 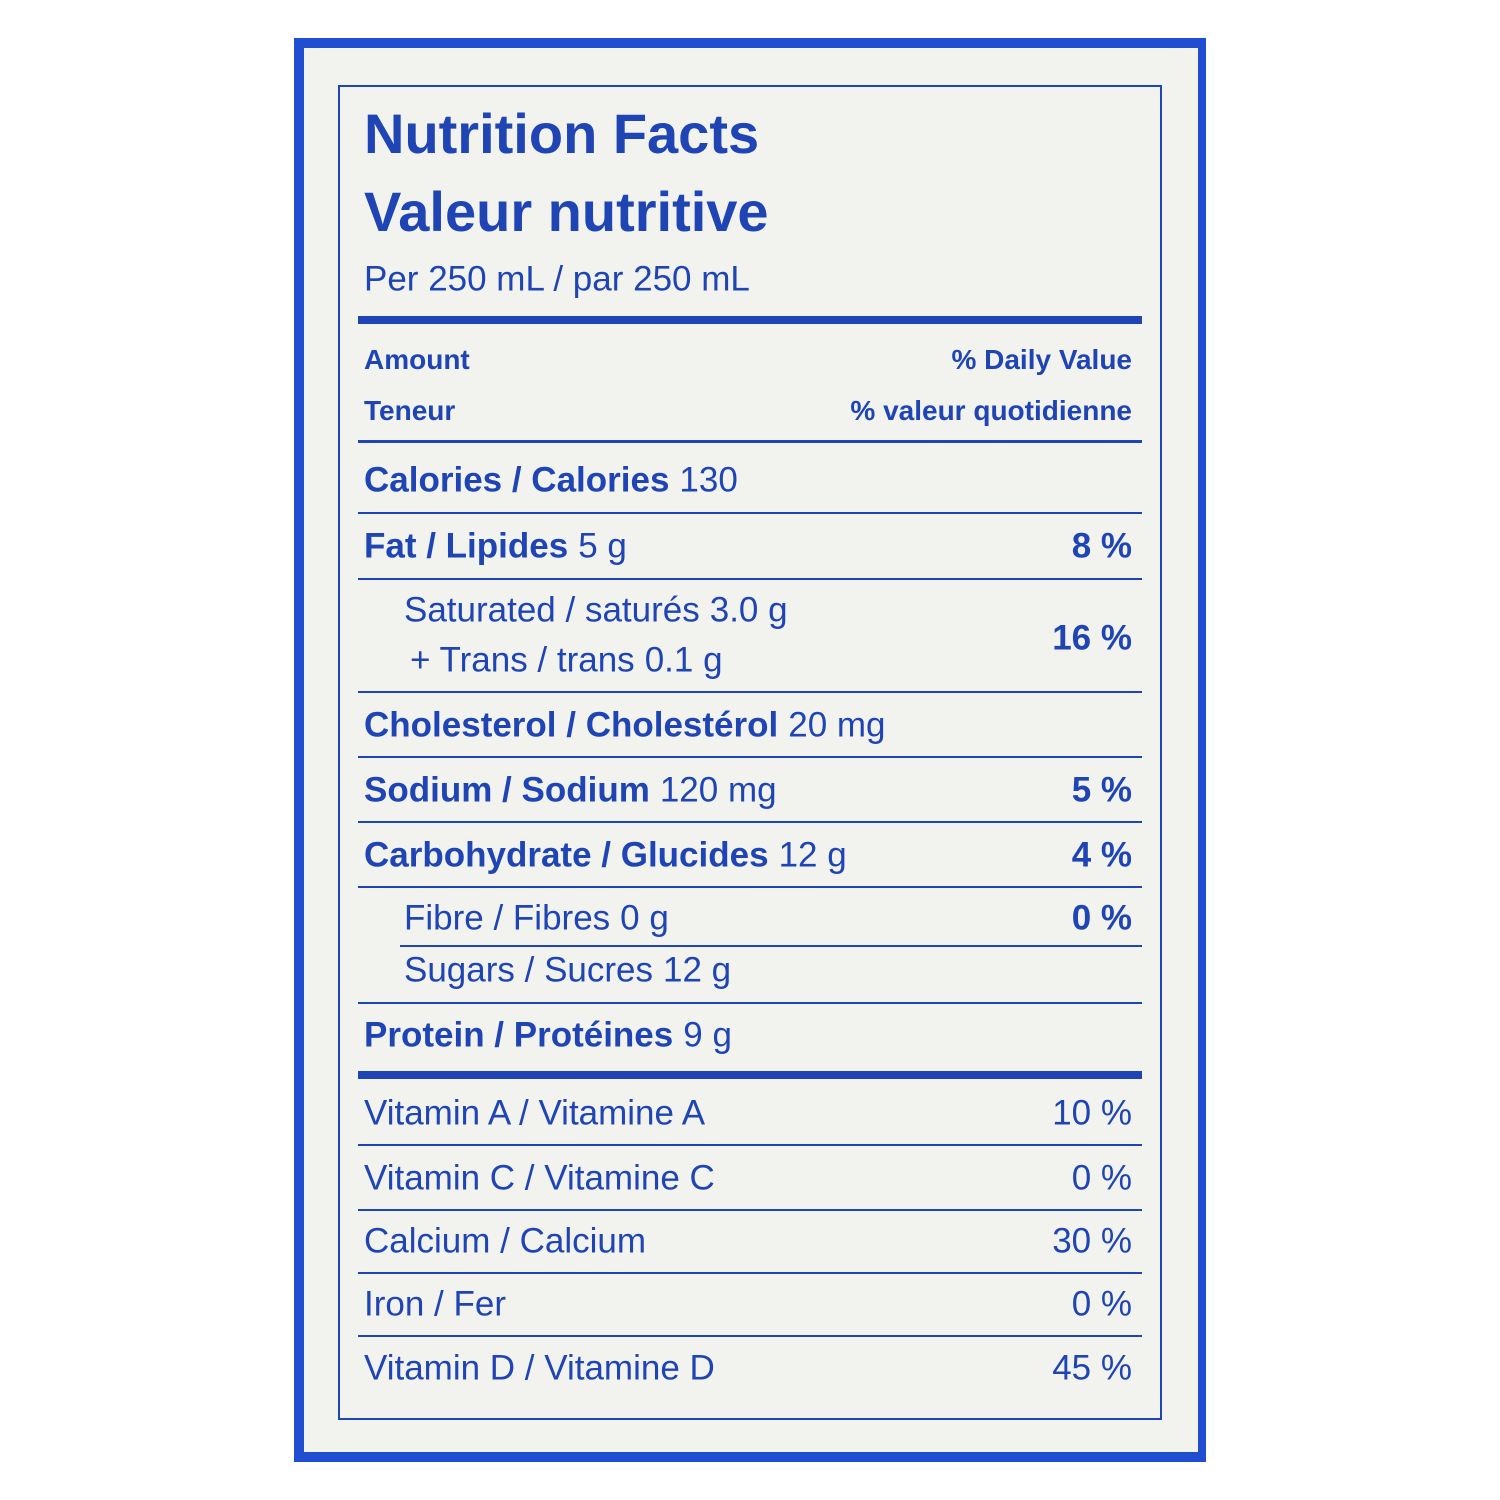 What do you see at coordinates (528, 970) in the screenshot?
I see `nutrient-name: Sugars / Sucres` at bounding box center [528, 970].